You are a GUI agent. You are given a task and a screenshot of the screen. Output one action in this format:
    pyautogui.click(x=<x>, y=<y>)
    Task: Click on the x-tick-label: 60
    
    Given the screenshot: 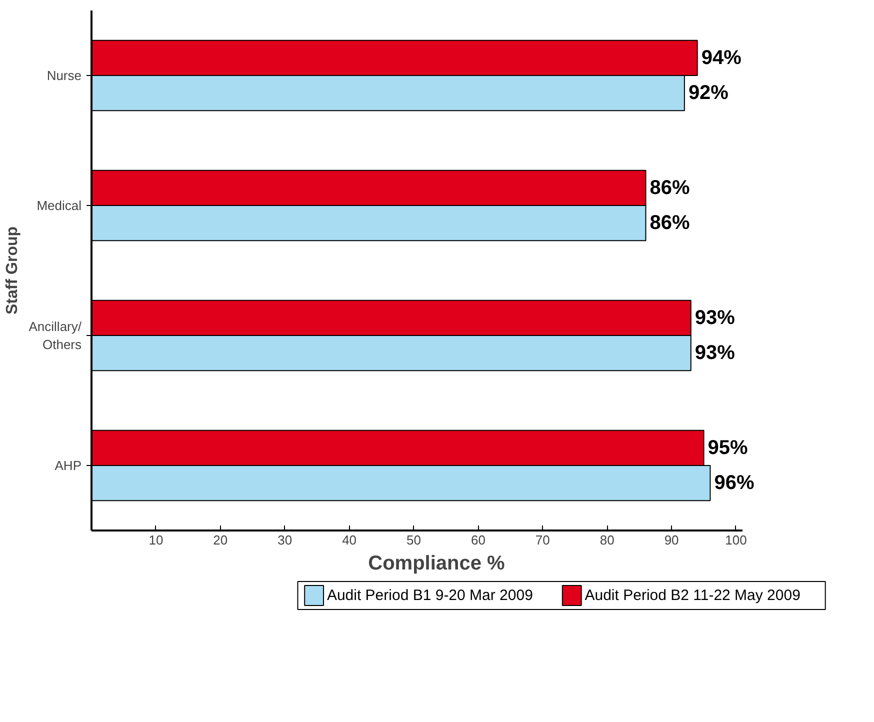 What is the action you would take?
    pyautogui.click(x=478, y=540)
    